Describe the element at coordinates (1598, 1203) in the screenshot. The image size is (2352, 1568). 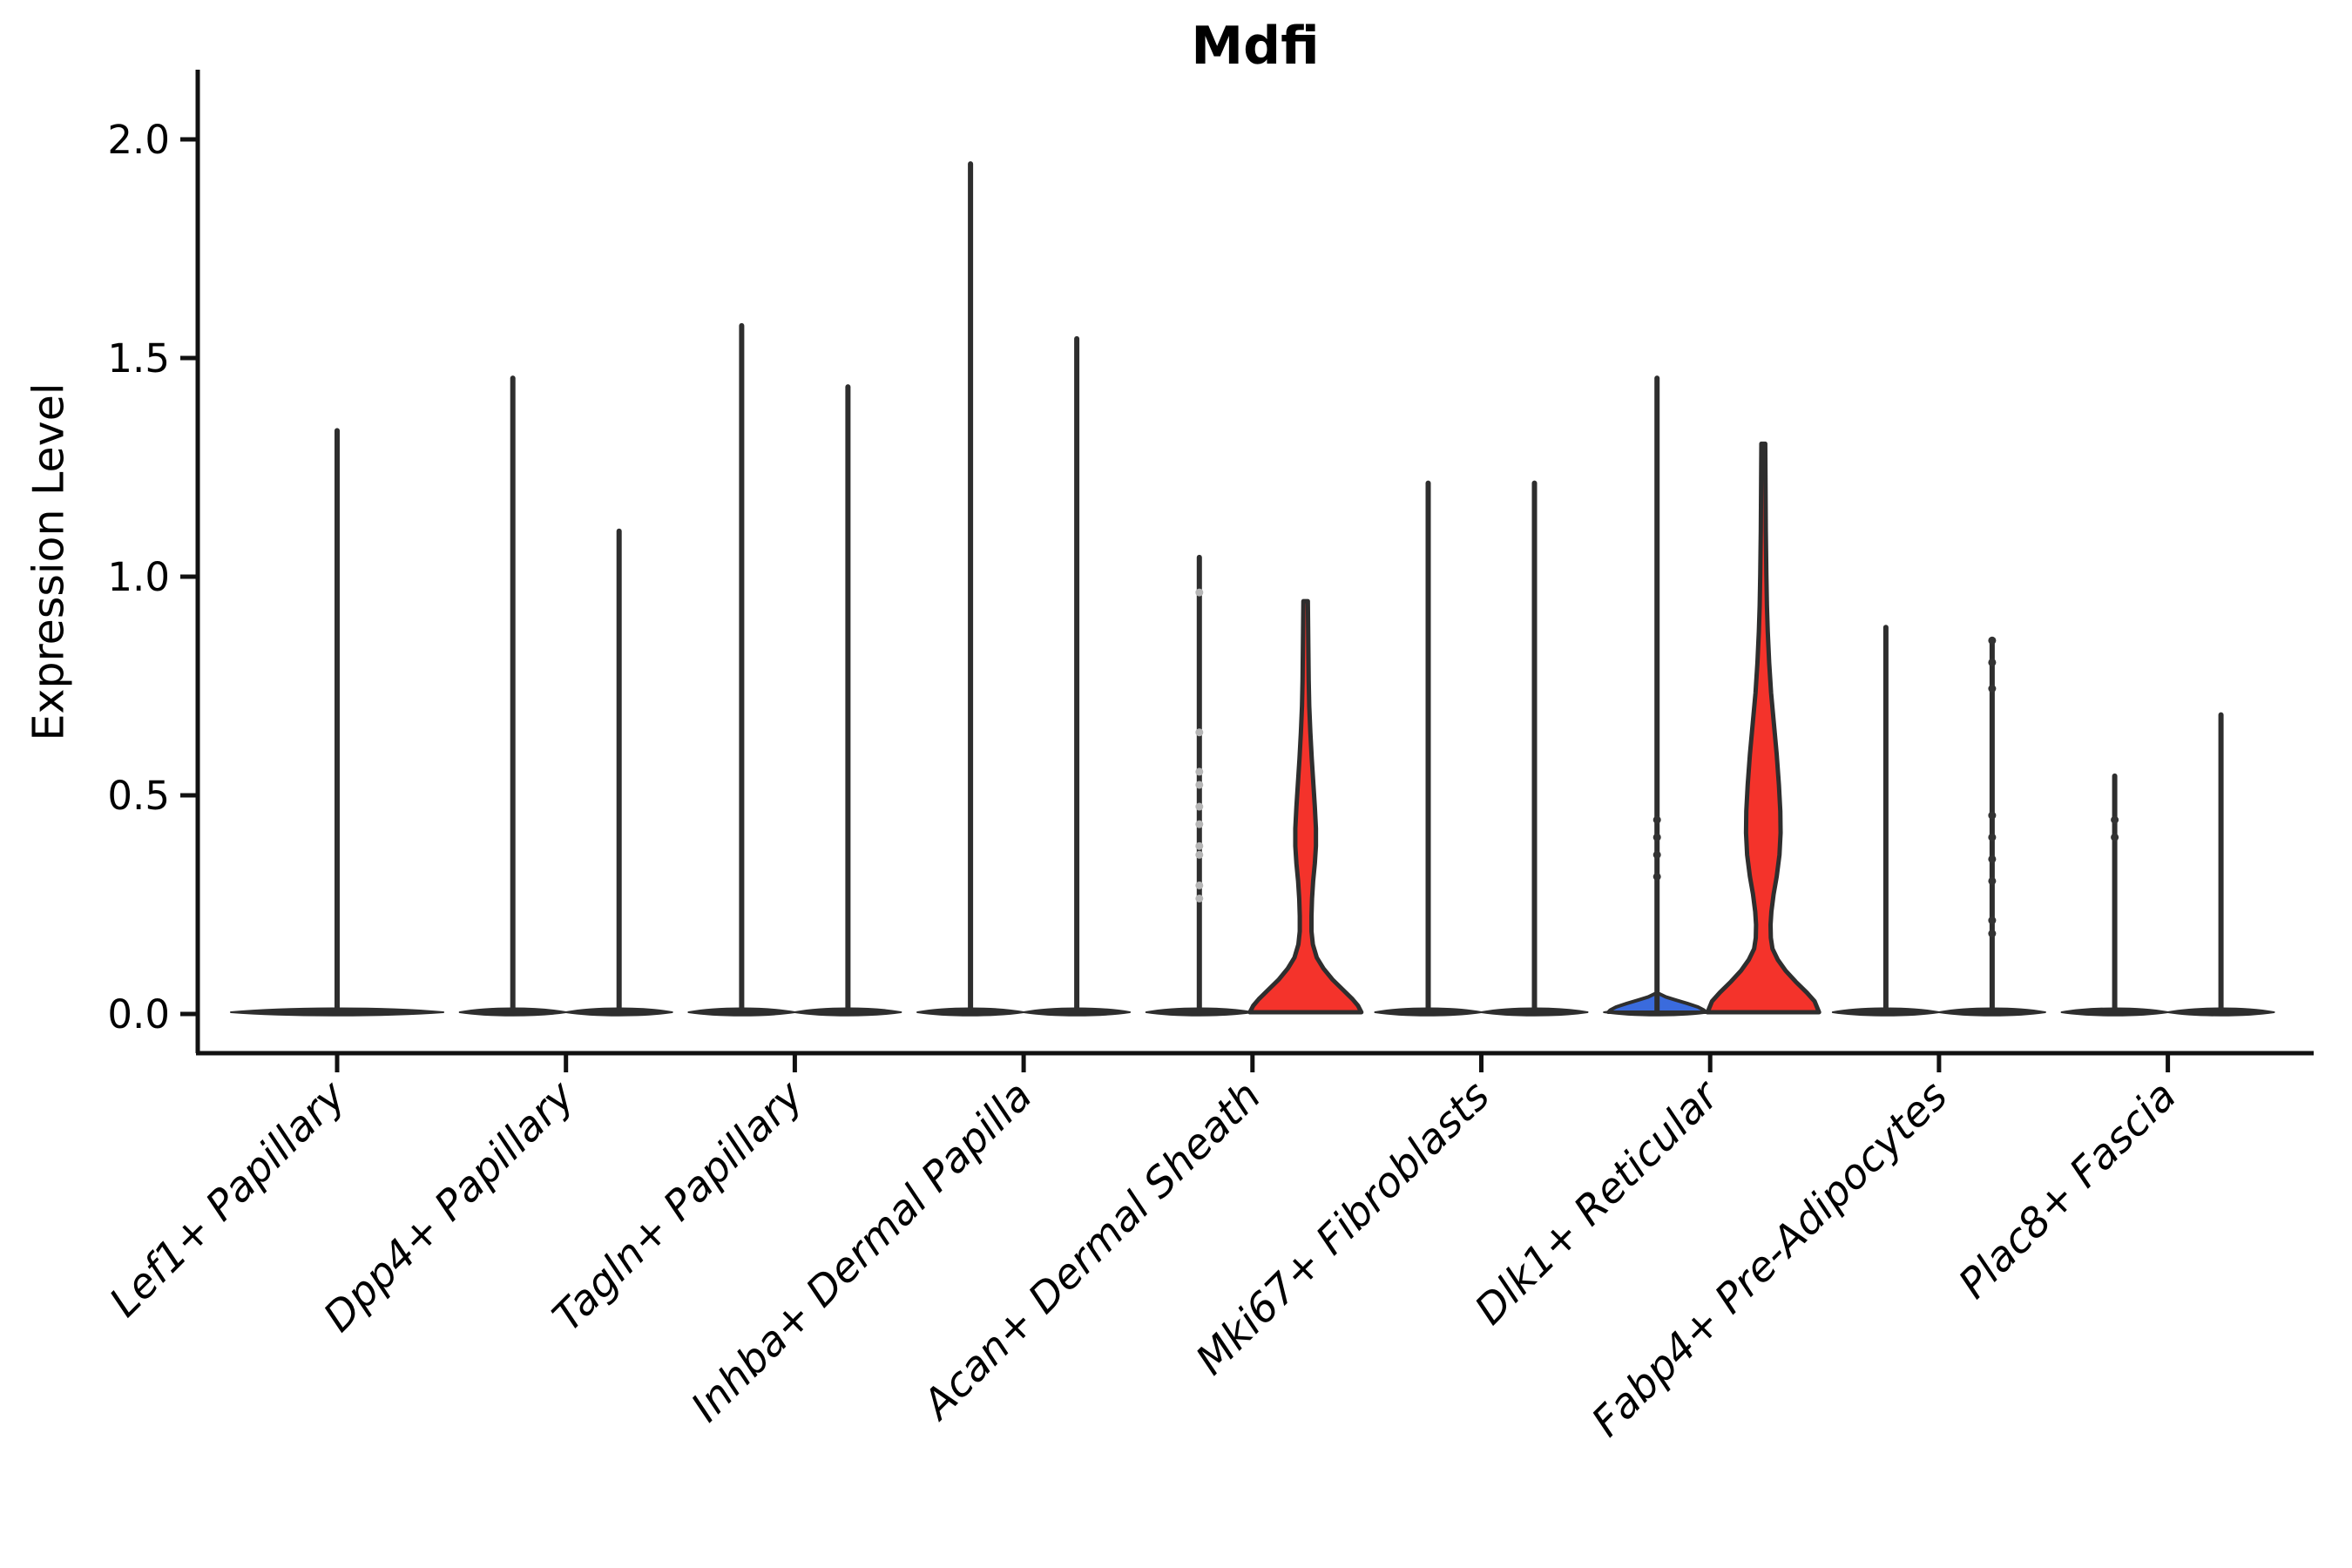
I see `x-tick-label: Dlk1+ Reticular` at that location.